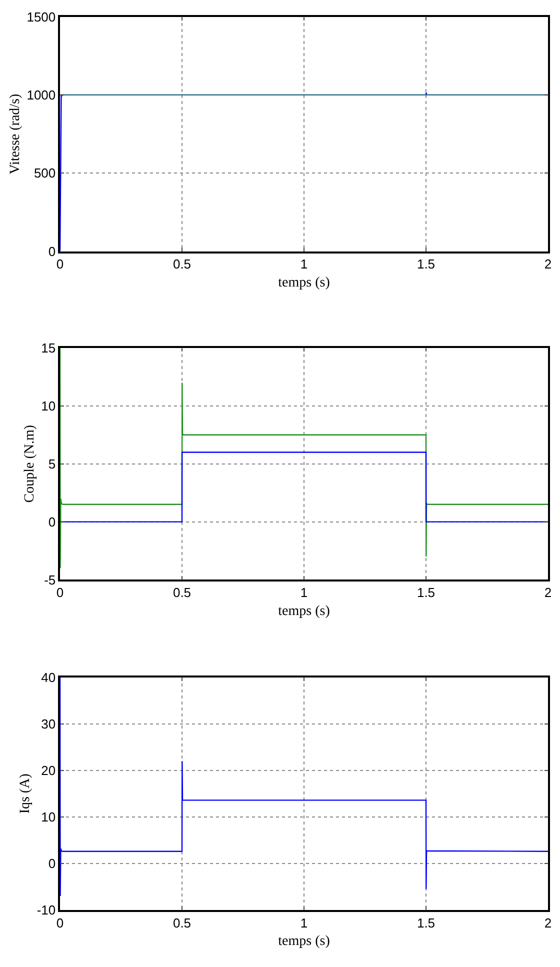 This screenshot has width=560, height=967. I want to click on y-tick-label: 15, so click(48, 348).